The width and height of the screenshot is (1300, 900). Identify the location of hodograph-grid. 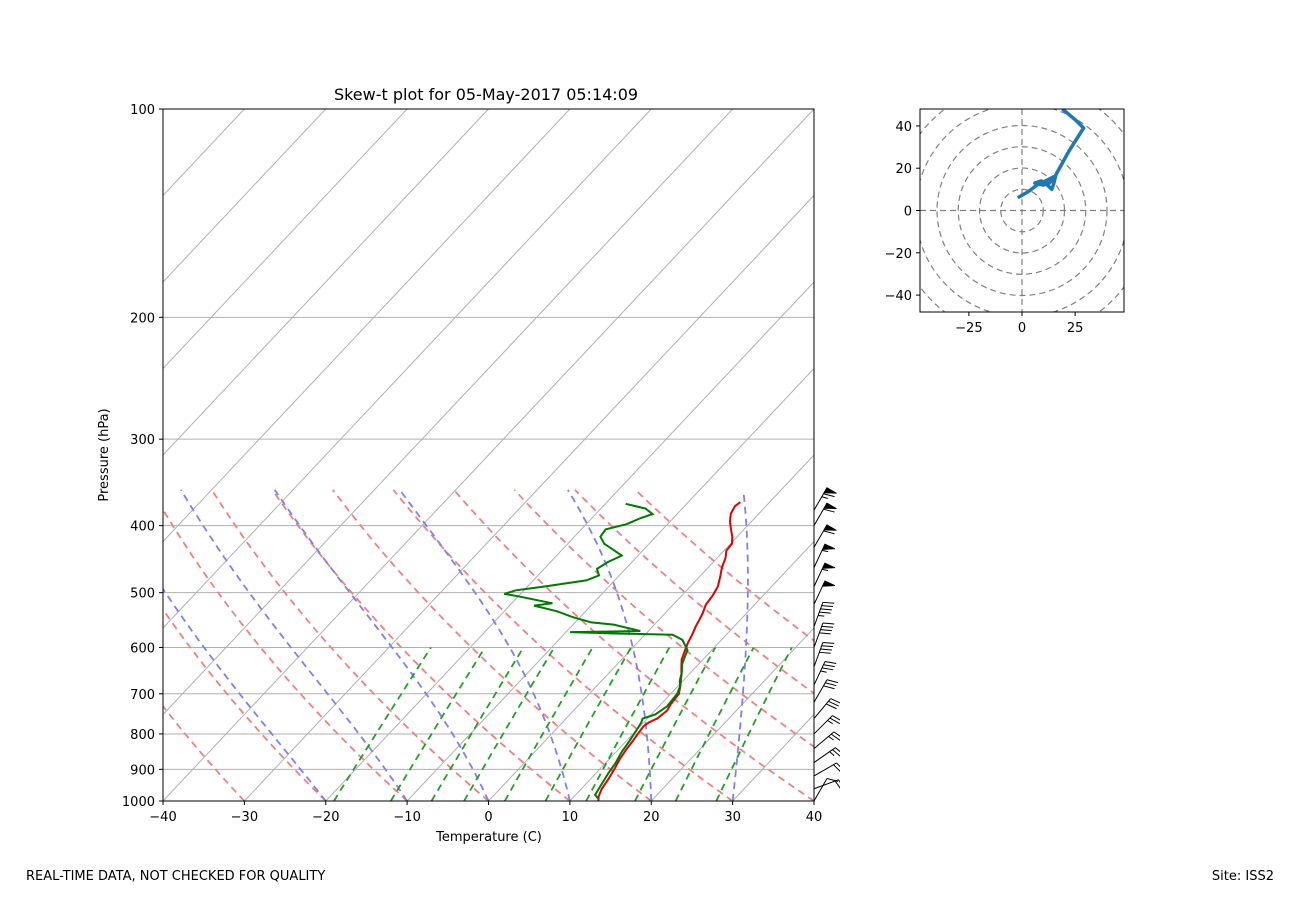
(1022, 210).